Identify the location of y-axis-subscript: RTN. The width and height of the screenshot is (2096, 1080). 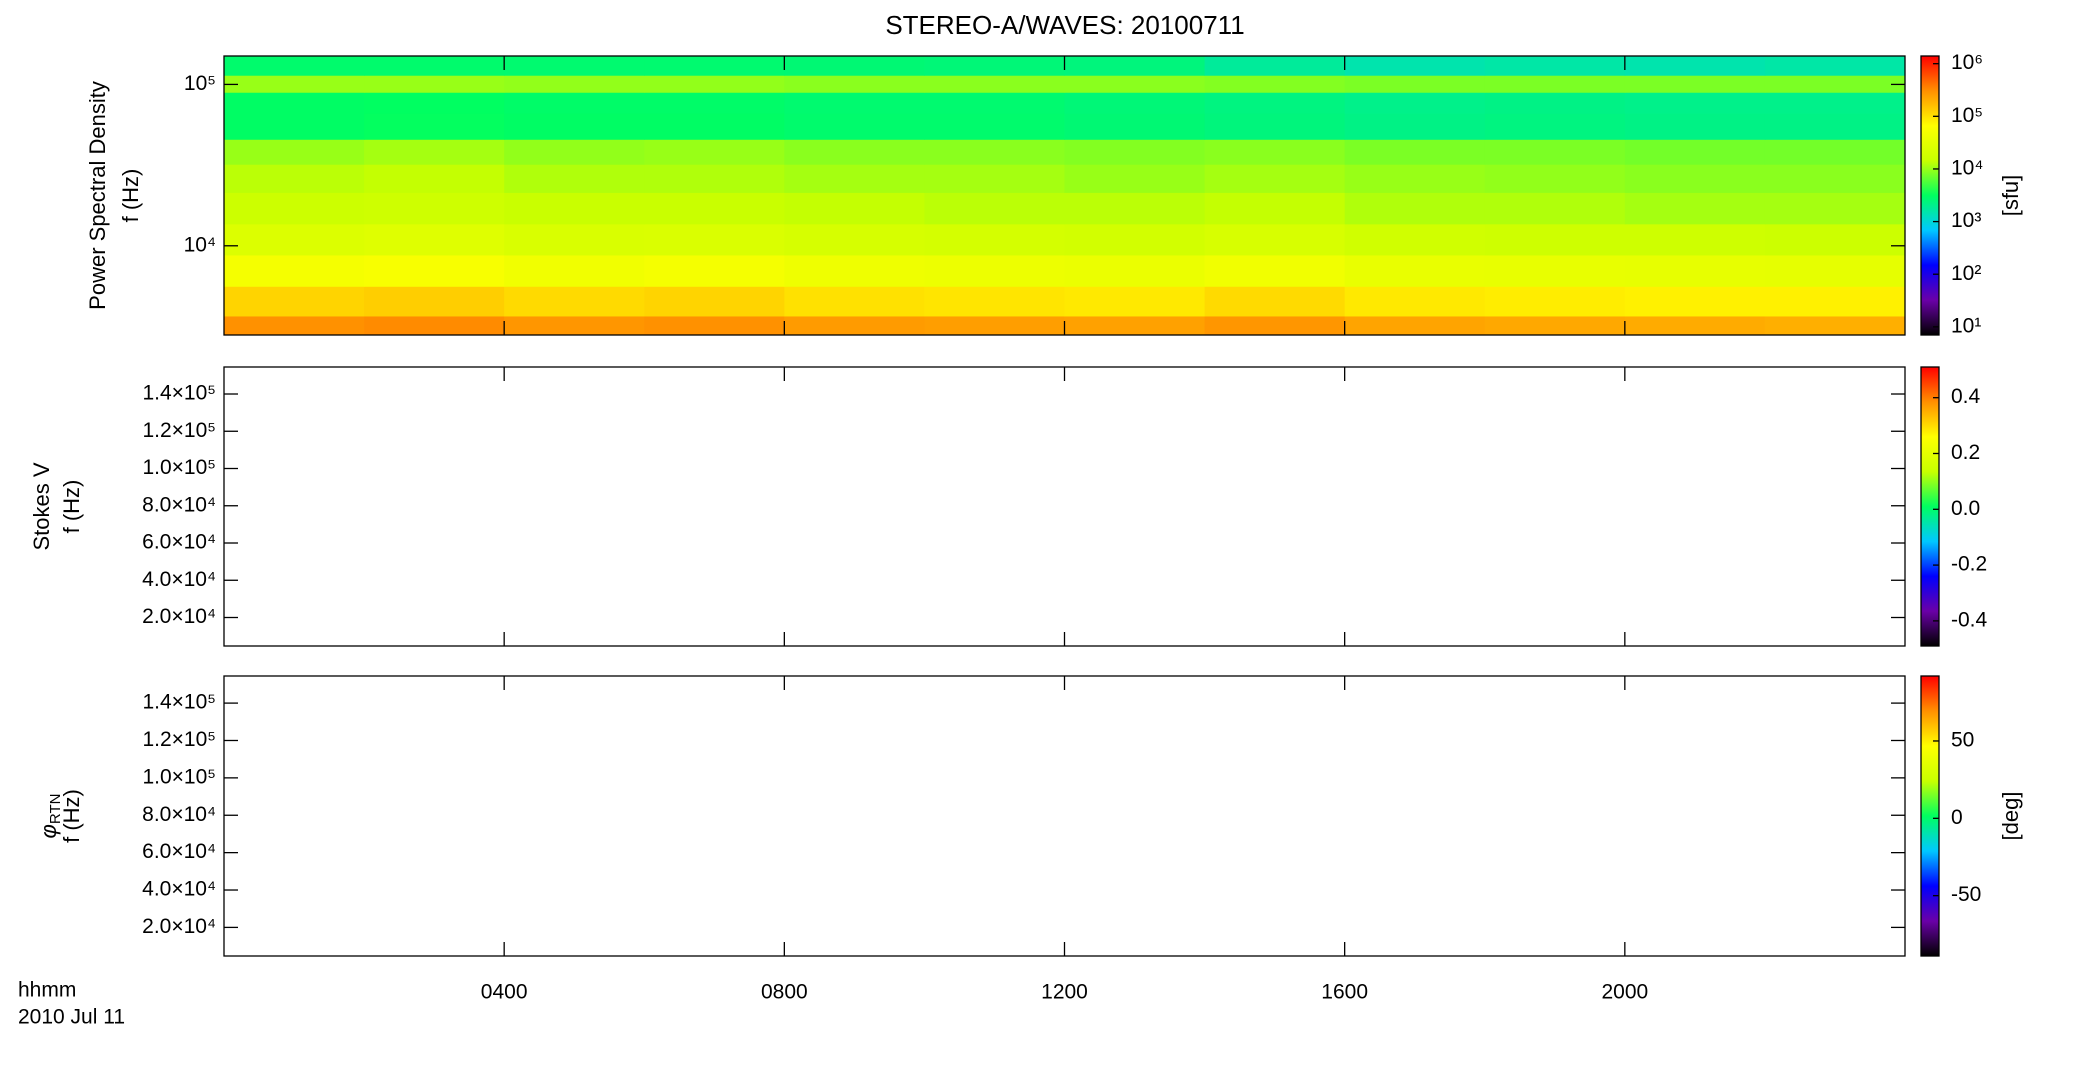
(55, 809).